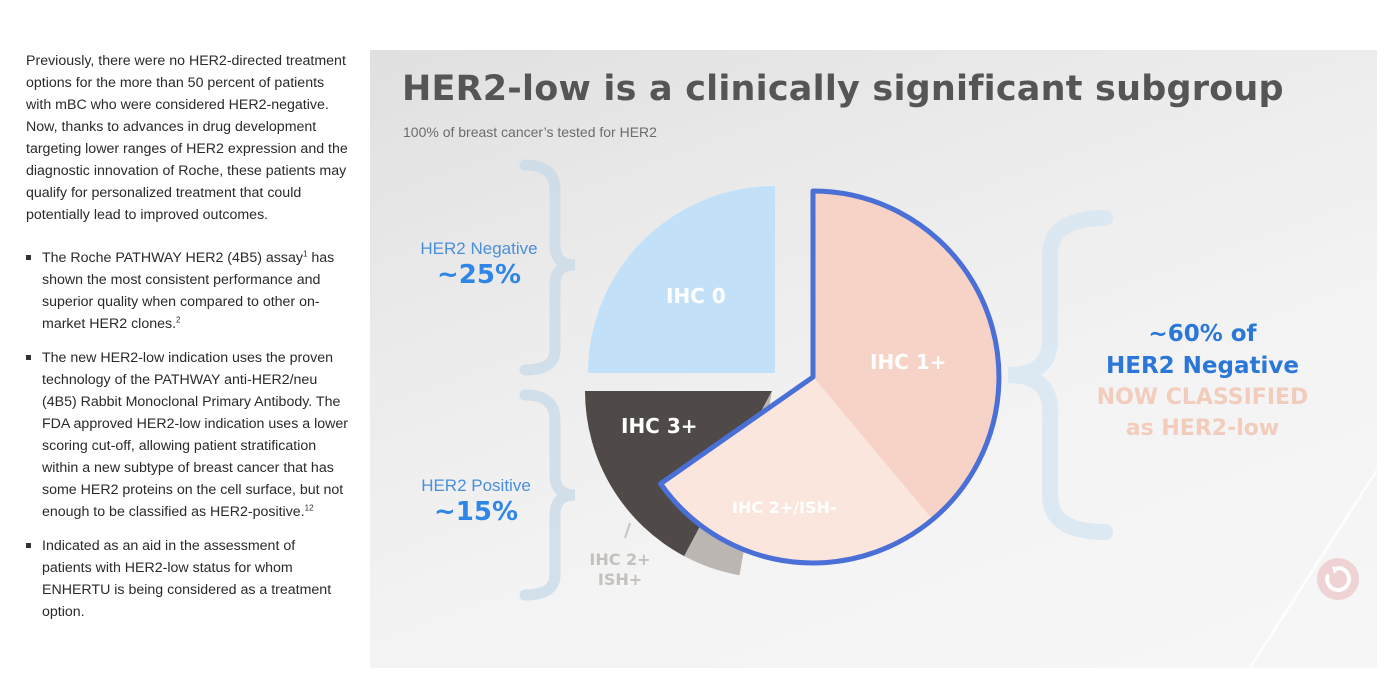  What do you see at coordinates (309, 508) in the screenshot?
I see `footnote-ref: 12` at bounding box center [309, 508].